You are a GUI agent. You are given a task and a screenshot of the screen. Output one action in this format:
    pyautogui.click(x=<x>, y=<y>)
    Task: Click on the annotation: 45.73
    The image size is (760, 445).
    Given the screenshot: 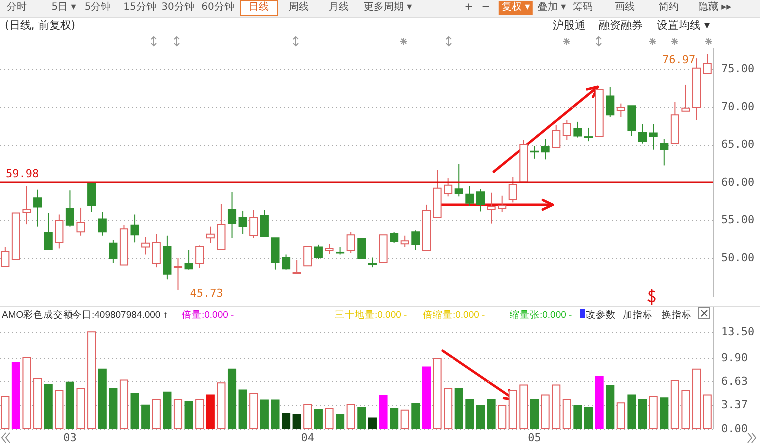 What is the action you would take?
    pyautogui.click(x=207, y=293)
    